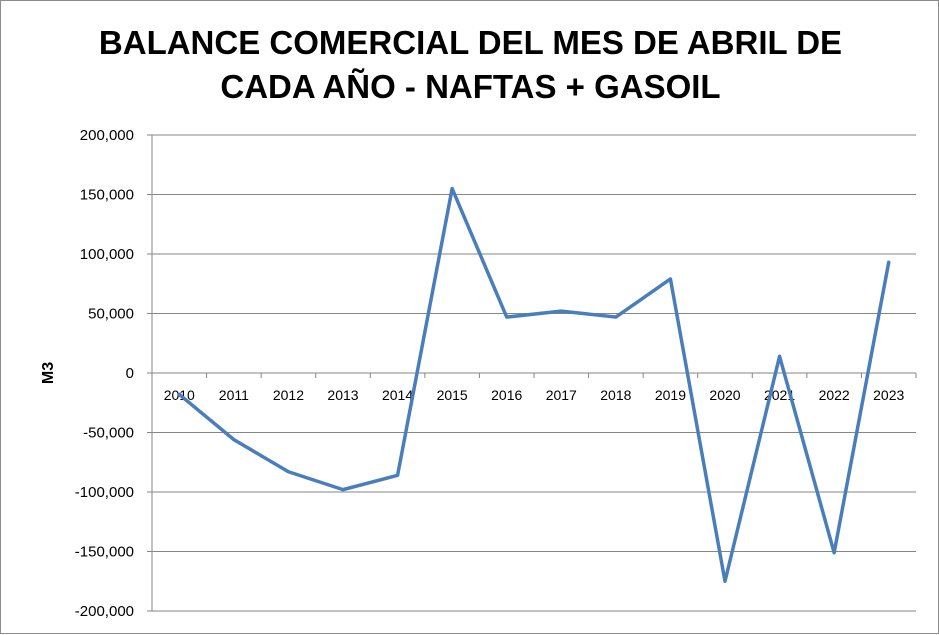 The height and width of the screenshot is (635, 939). I want to click on x-tick-label: 2022, so click(834, 395).